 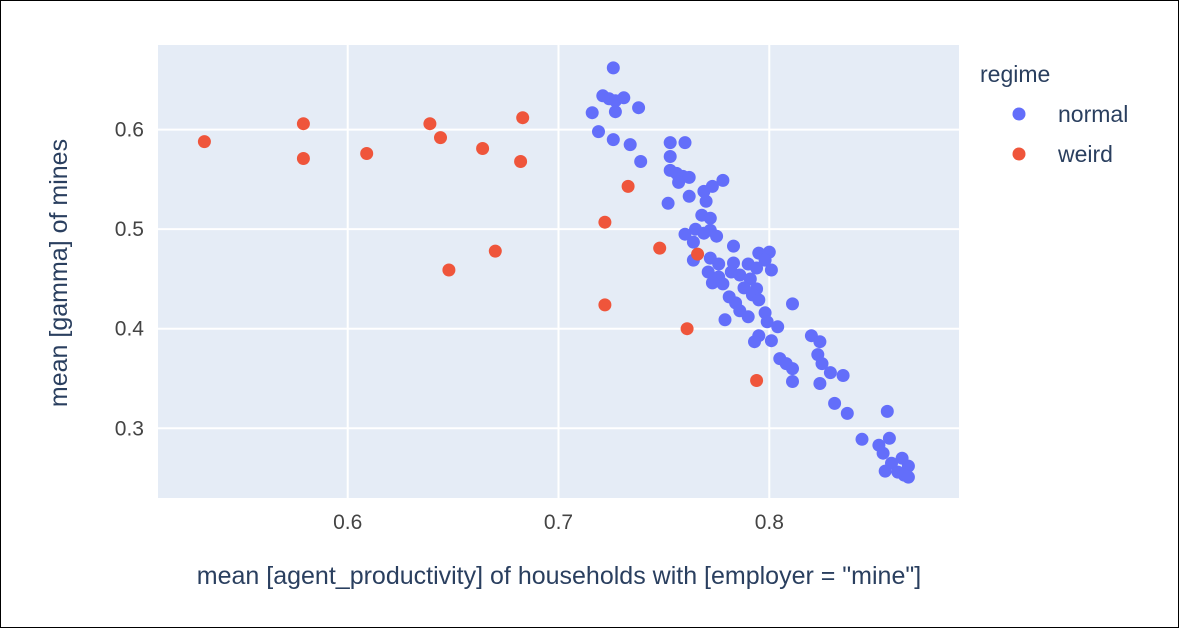 I want to click on y-axis-title: mean [gamma] of mines, so click(x=59, y=273).